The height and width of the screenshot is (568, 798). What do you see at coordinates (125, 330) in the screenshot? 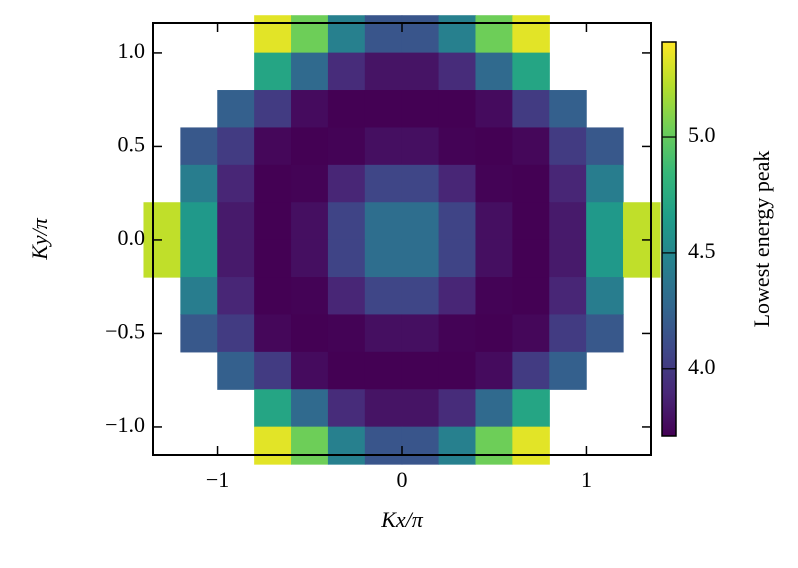
I see `y-tick-label: −0.5` at bounding box center [125, 330].